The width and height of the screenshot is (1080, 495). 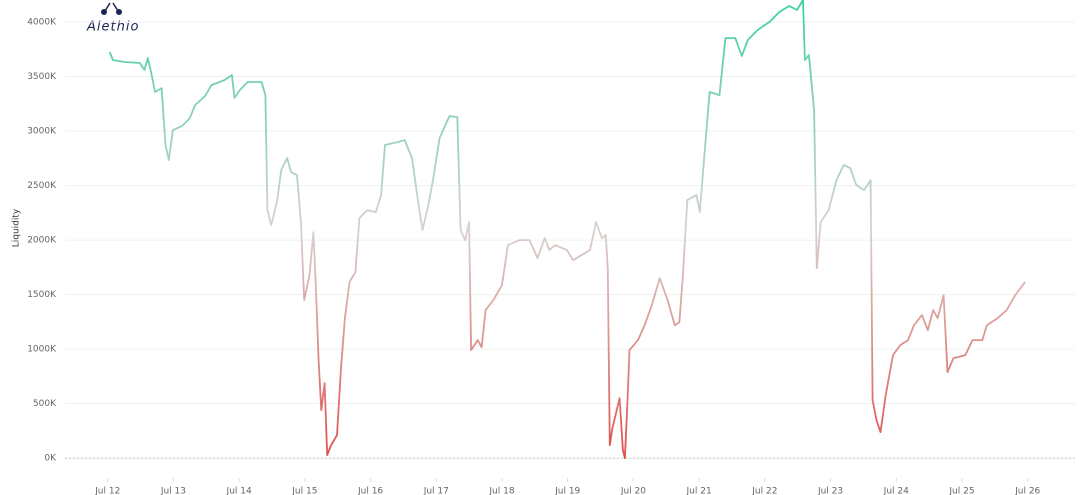 I want to click on x-tick-label: Jul 15, so click(x=304, y=491).